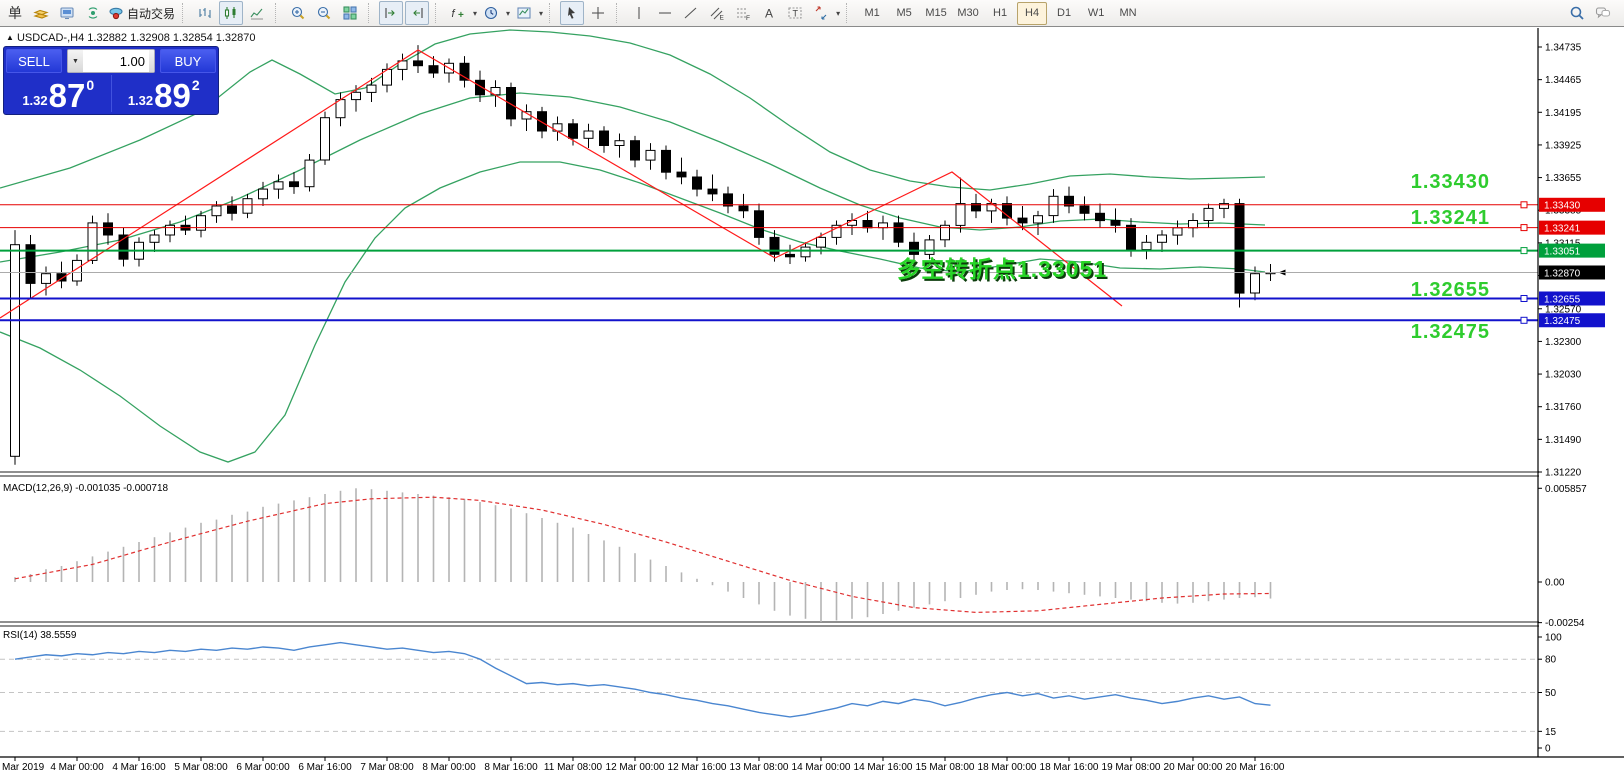  I want to click on fibonacci-button: F, so click(743, 13).